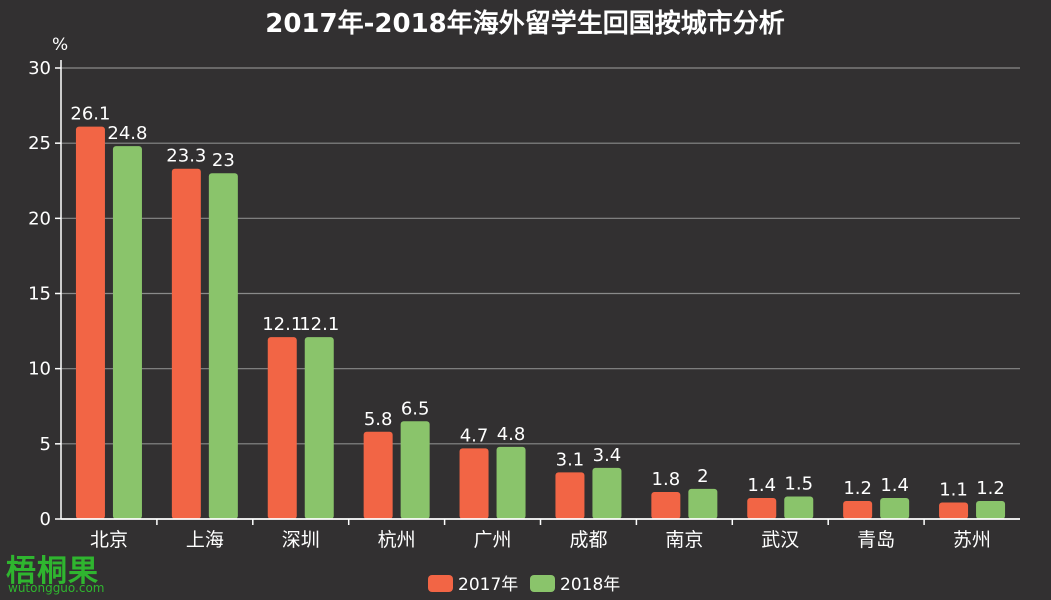 Image resolution: width=1051 pixels, height=600 pixels. I want to click on x-category-label: 北京, so click(109, 540).